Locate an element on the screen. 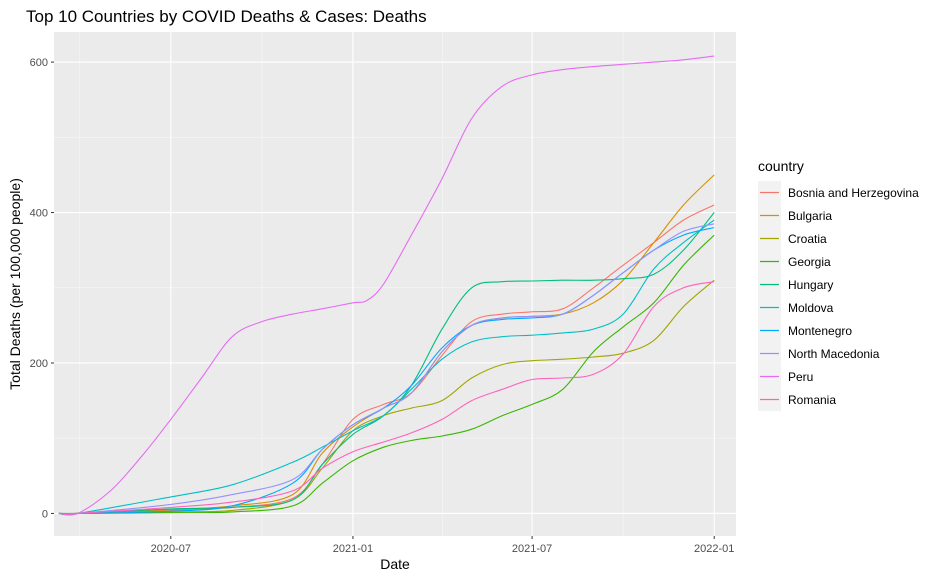  y-axis-ticks: 0 200 400 600 is located at coordinates (42, 288).